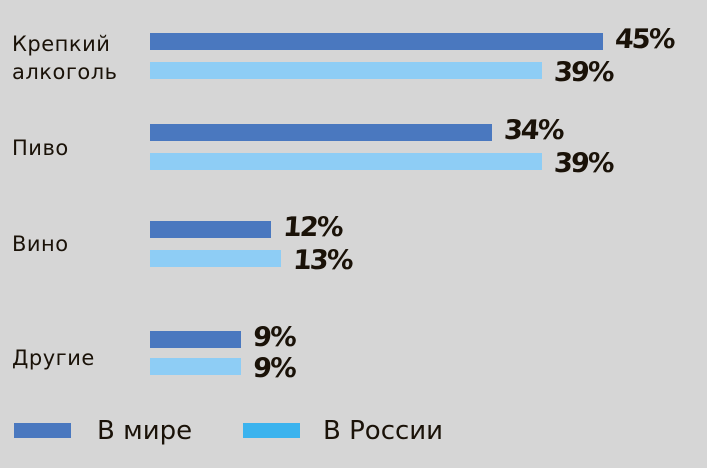 This screenshot has width=707, height=468. What do you see at coordinates (312, 227) in the screenshot?
I see `data-label: 12%` at bounding box center [312, 227].